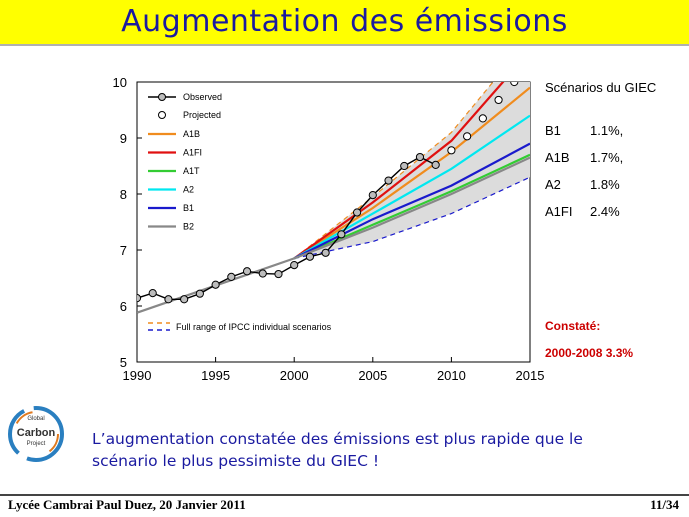  I want to click on scenario-name-a2: A2, so click(553, 184).